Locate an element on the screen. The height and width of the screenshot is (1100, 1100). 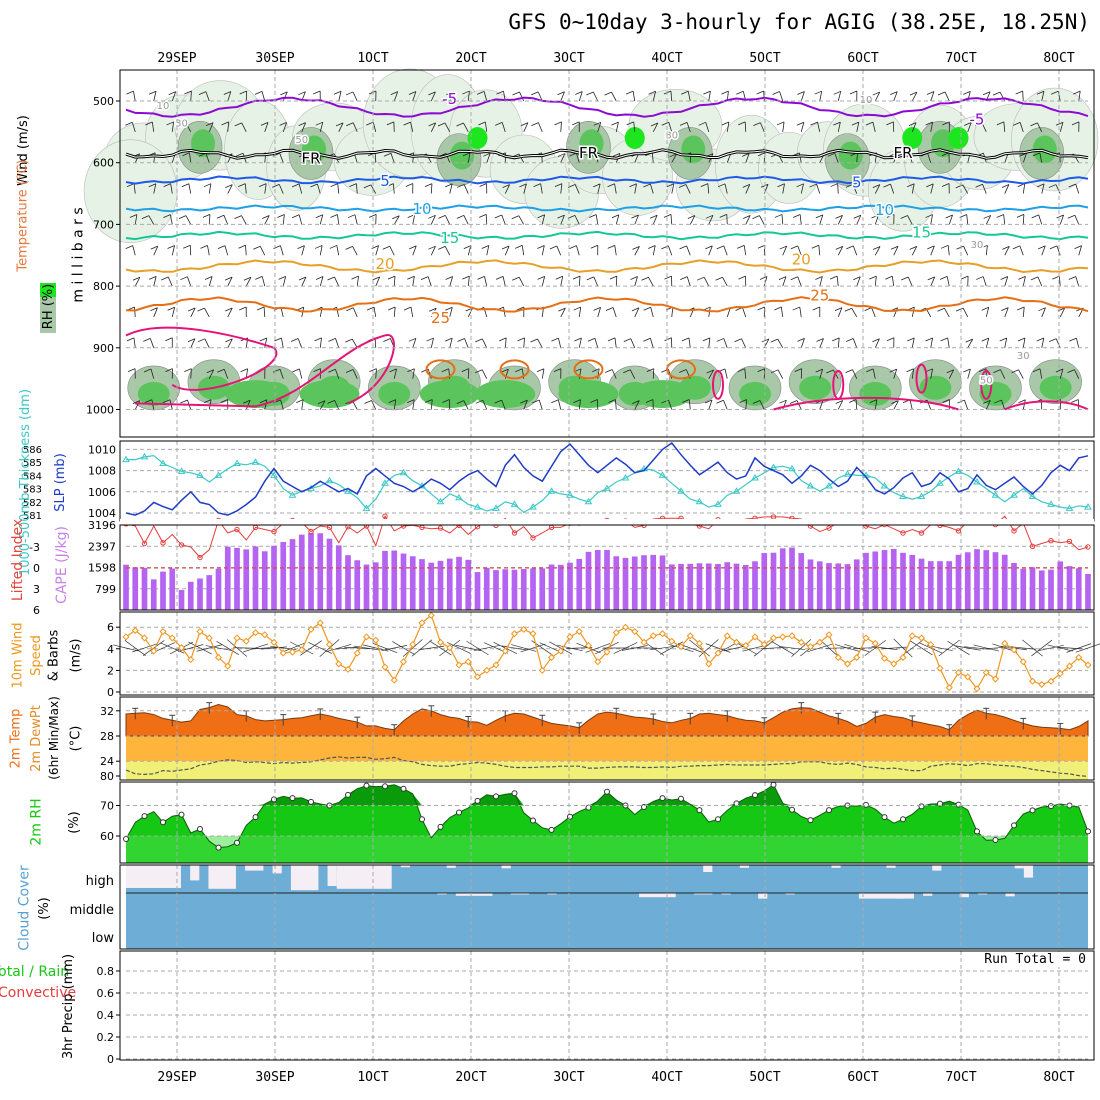
temp-axis-label-1: 2m Temp is located at coordinates (16, 738).